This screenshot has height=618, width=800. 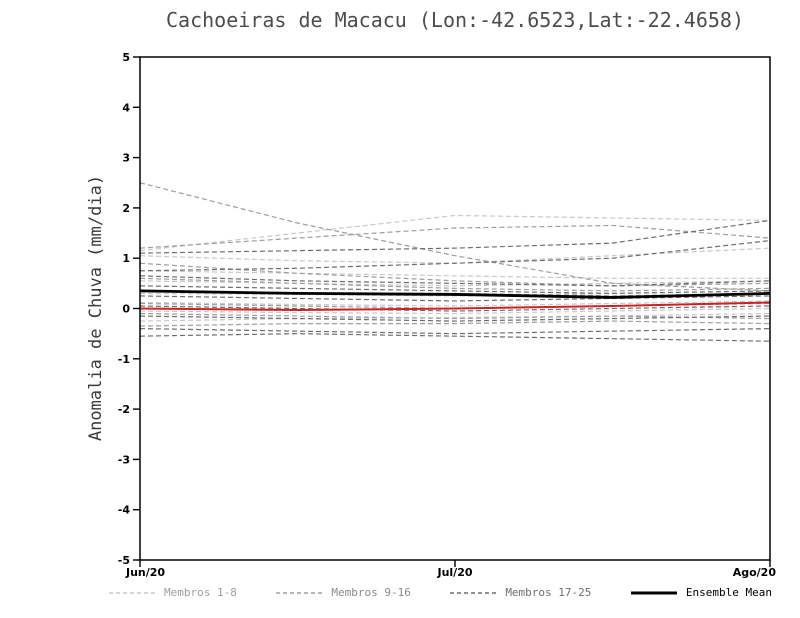 I want to click on svg-text: 5, so click(x=126, y=57).